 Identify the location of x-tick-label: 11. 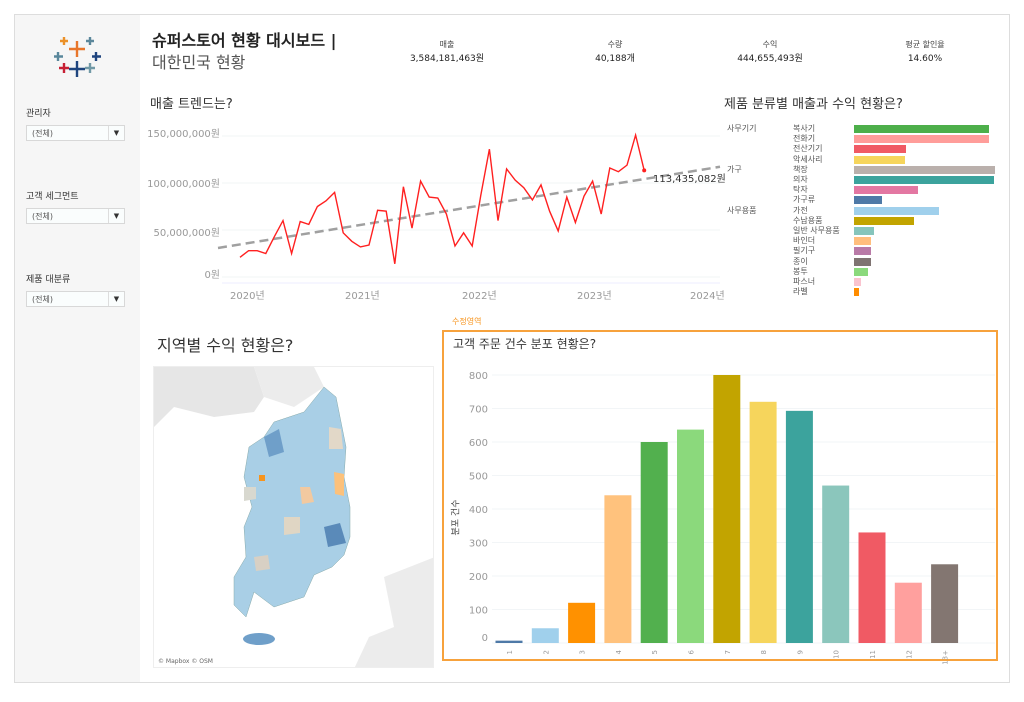
(873, 654).